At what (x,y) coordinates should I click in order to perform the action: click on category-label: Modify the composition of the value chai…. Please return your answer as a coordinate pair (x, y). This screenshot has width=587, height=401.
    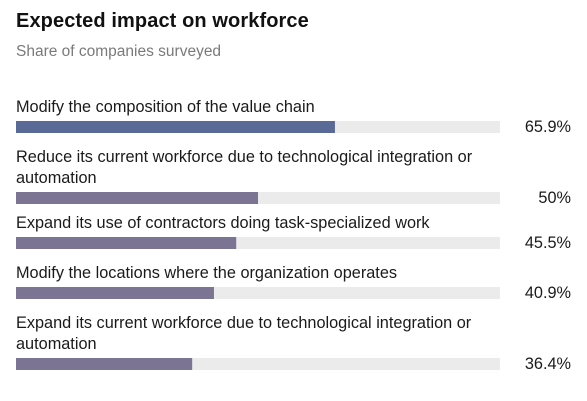
    Looking at the image, I should click on (165, 107).